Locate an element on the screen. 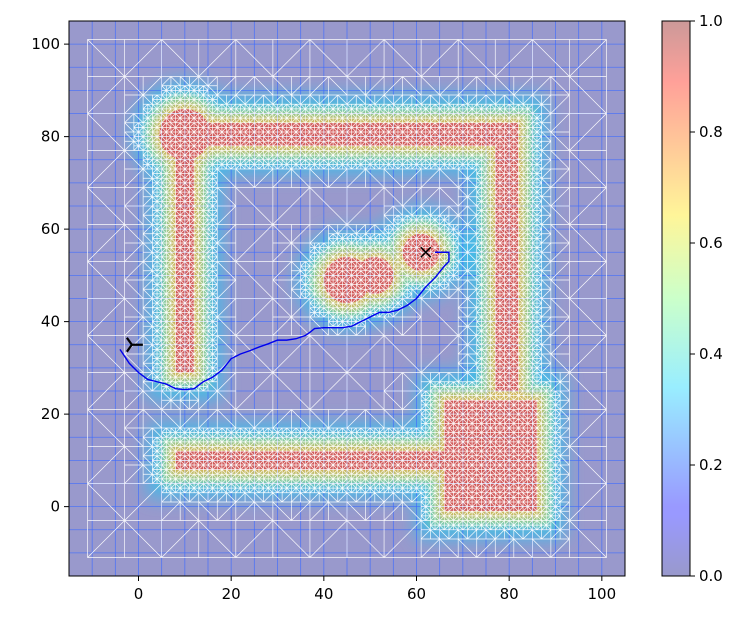  goal-marker is located at coordinates (426, 252).